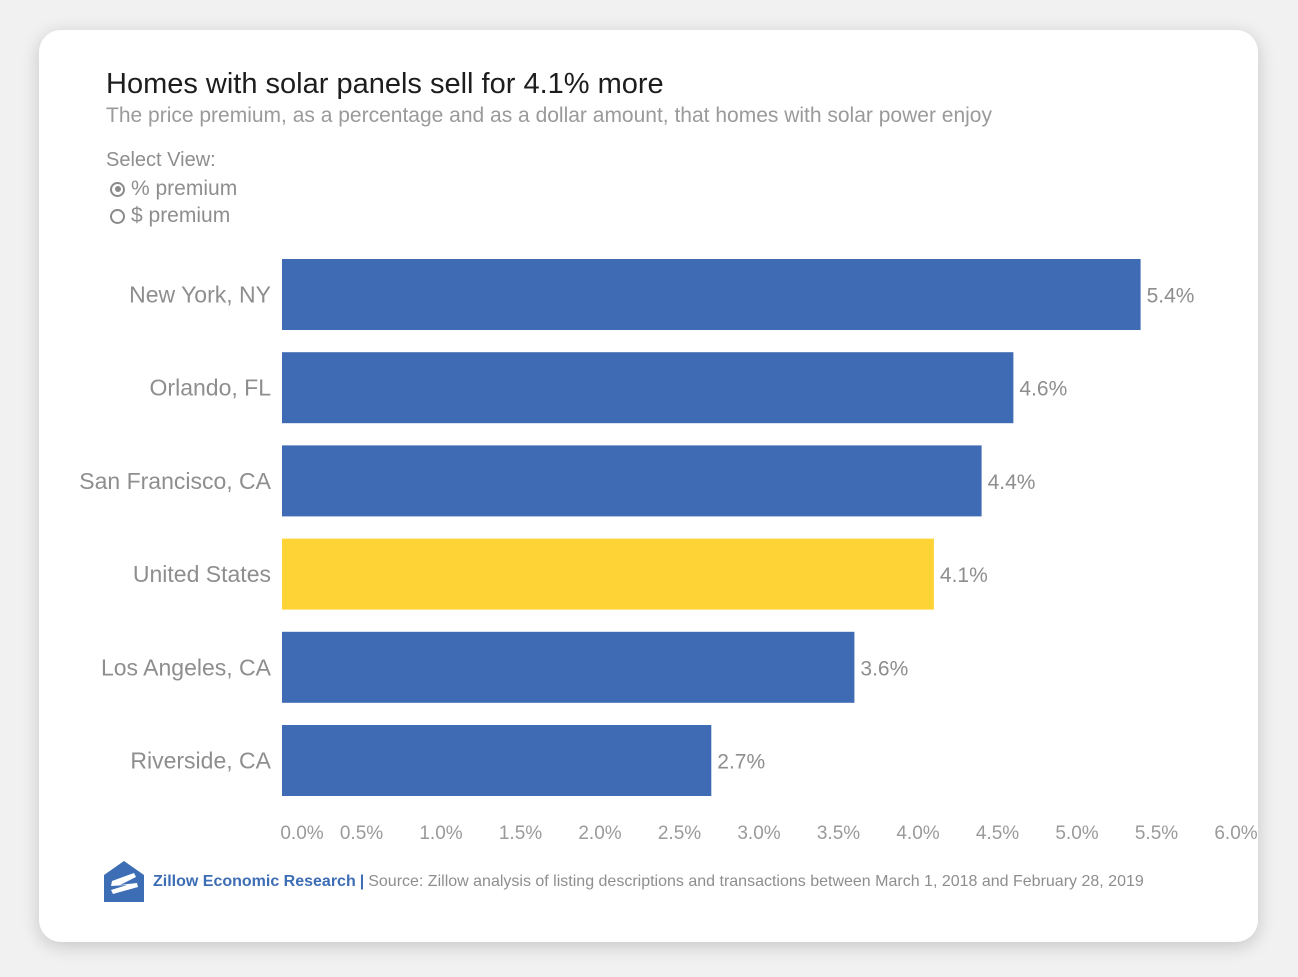 The height and width of the screenshot is (977, 1298). I want to click on category-label: New York, NY, so click(200, 295).